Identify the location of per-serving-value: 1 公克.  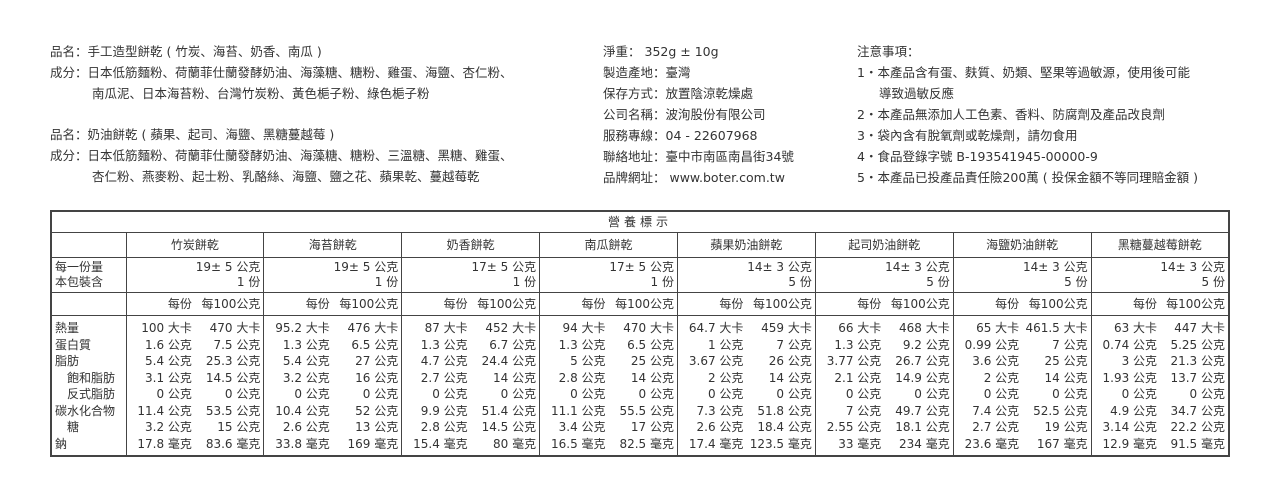
(712, 344).